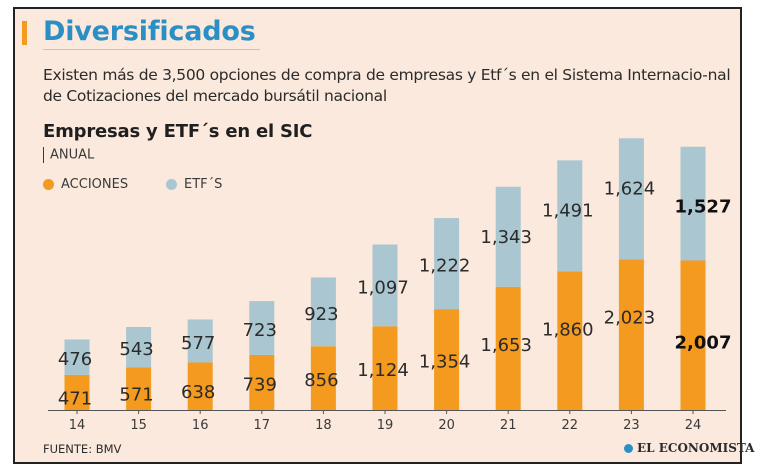 This screenshot has height=474, width=768. What do you see at coordinates (138, 425) in the screenshot?
I see `x-tick-label: 15` at bounding box center [138, 425].